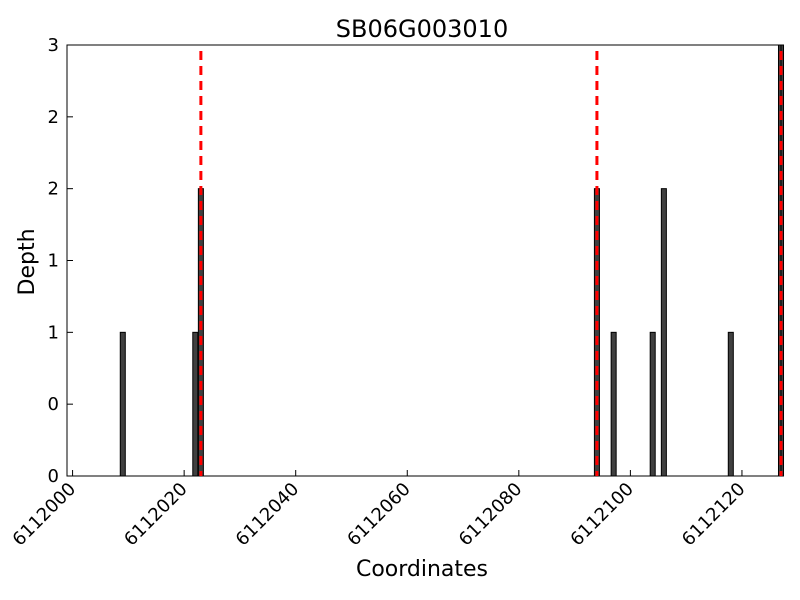  Describe the element at coordinates (53, 332) in the screenshot. I see `y-tick-label-2: 1` at that location.